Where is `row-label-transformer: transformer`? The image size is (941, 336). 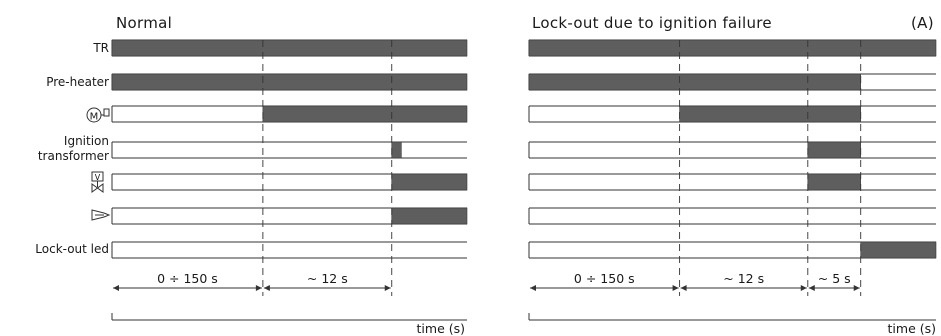
row-label-transformer: transformer is located at coordinates (73, 156).